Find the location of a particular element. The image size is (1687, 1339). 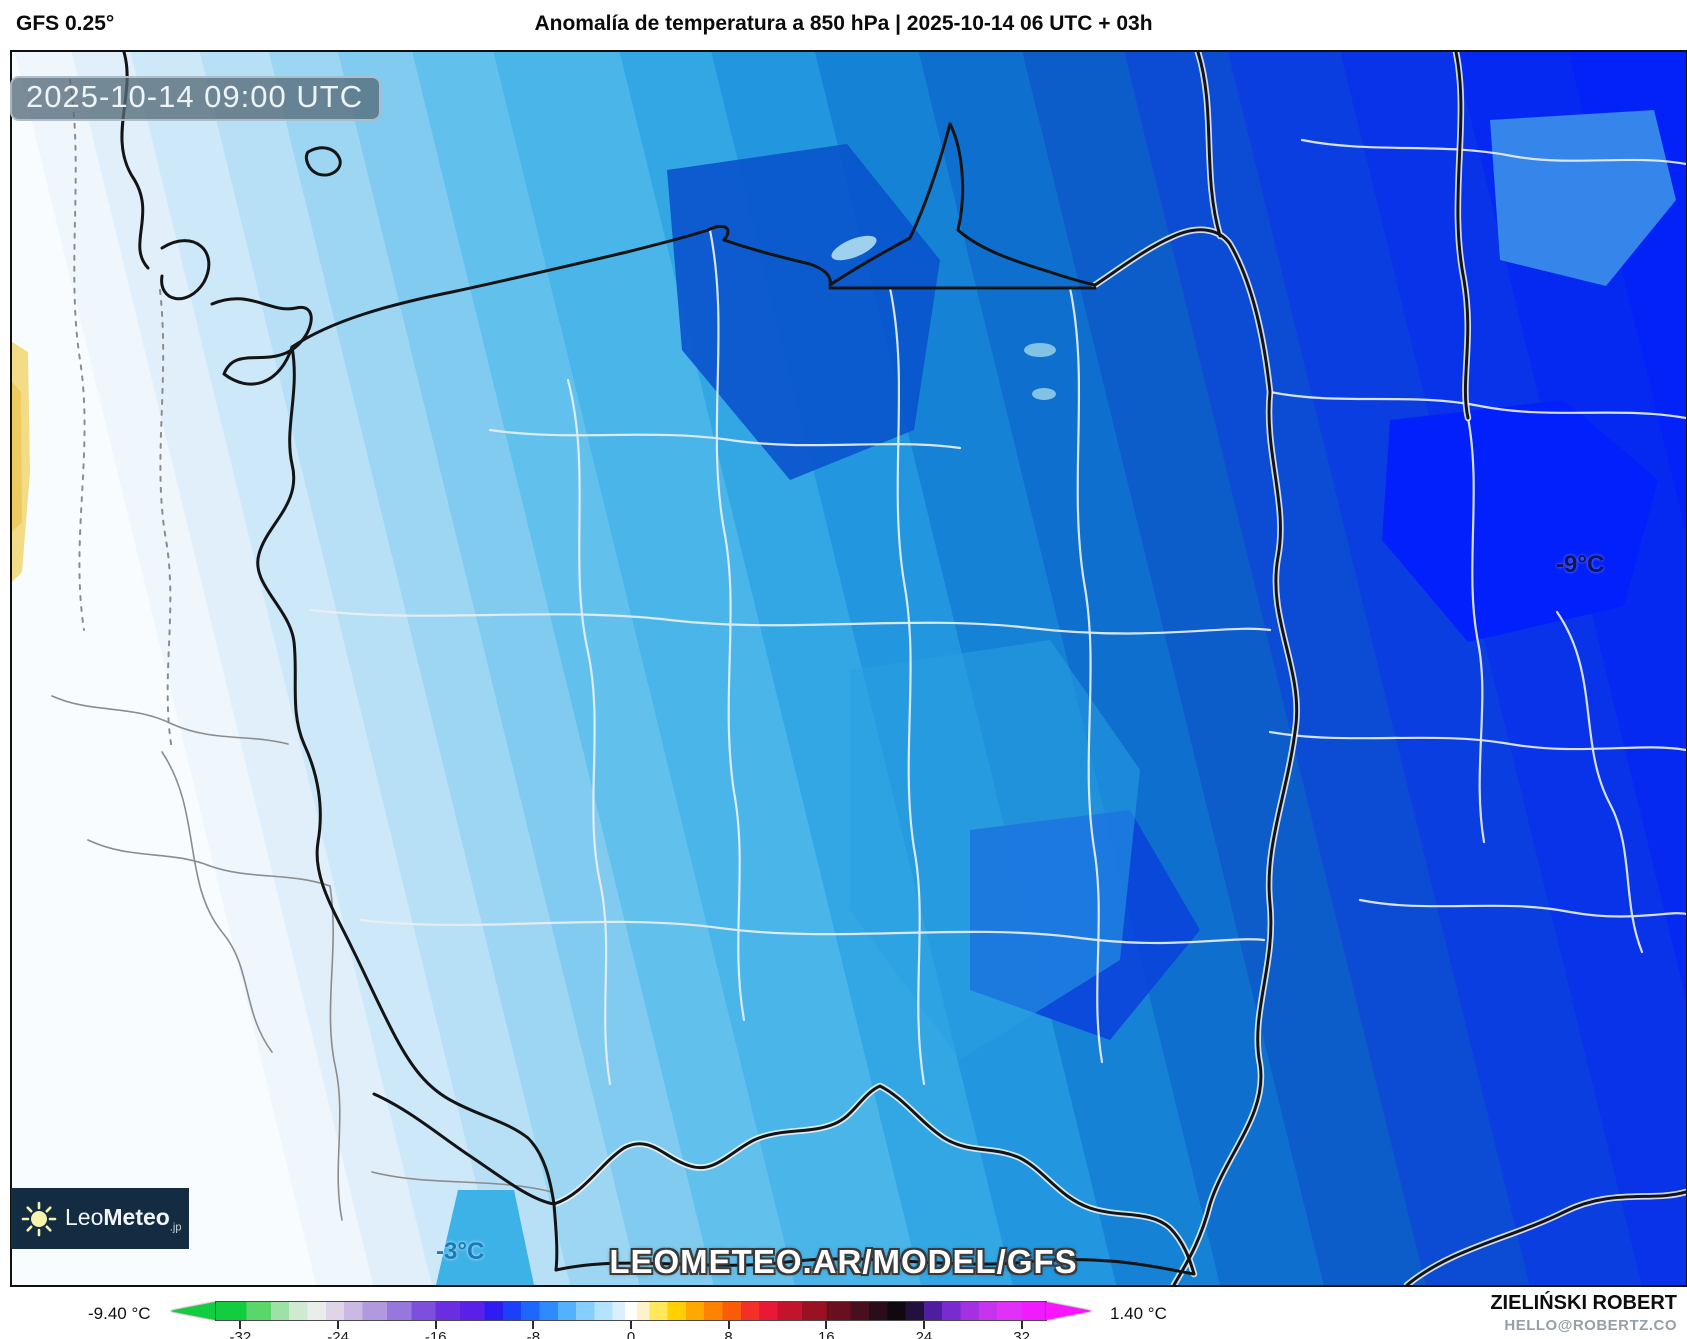

colorbar-tick-label: 16 is located at coordinates (826, 1334).